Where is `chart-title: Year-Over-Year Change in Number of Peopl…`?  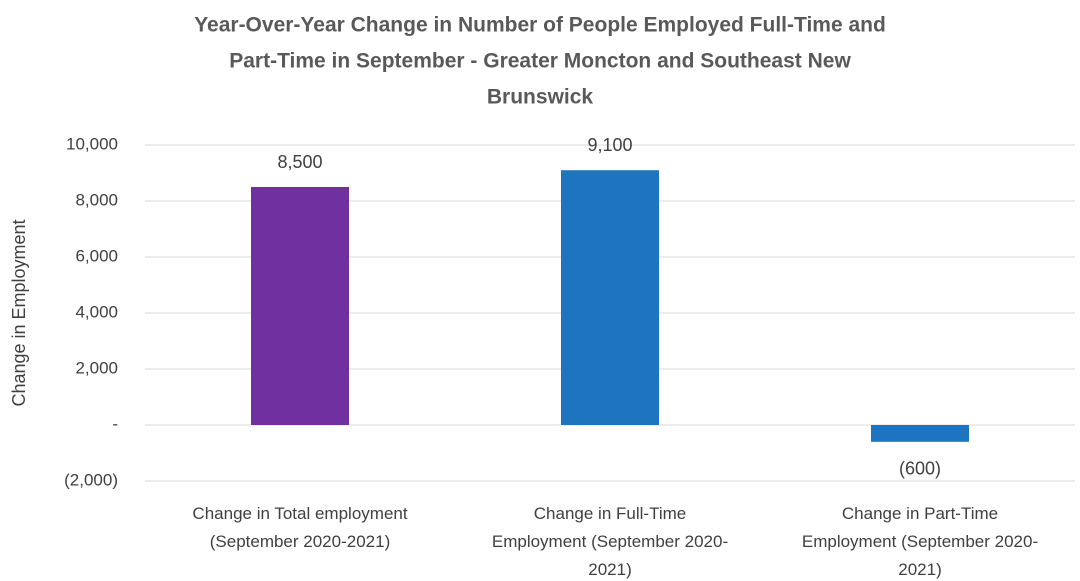
chart-title: Year-Over-Year Change in Number of Peopl… is located at coordinates (540, 61).